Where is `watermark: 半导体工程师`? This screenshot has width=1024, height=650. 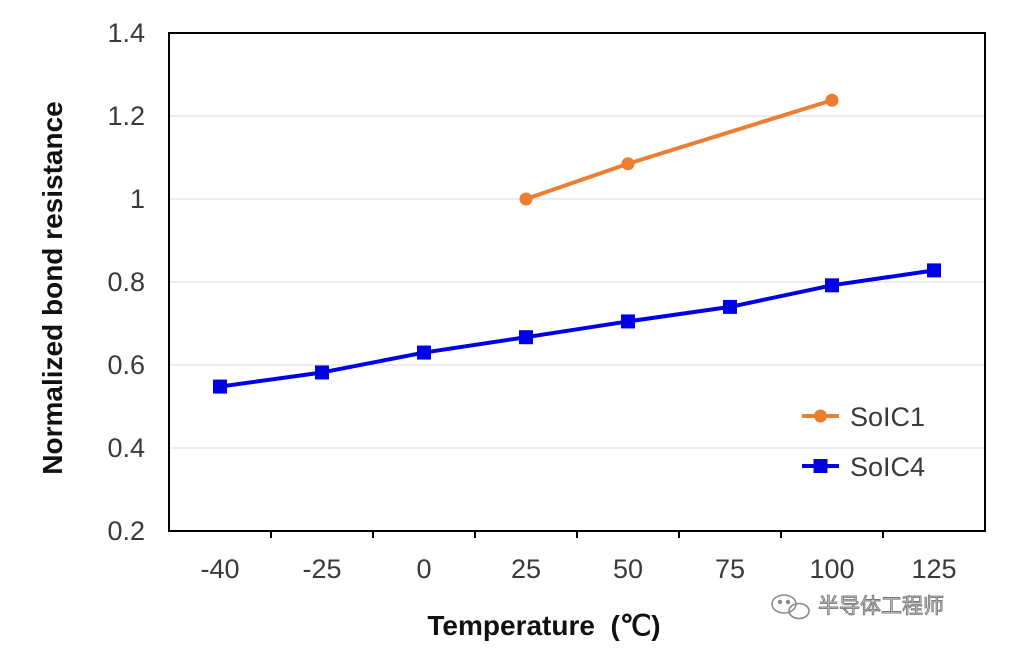
watermark: 半导体工程师 is located at coordinates (857, 607).